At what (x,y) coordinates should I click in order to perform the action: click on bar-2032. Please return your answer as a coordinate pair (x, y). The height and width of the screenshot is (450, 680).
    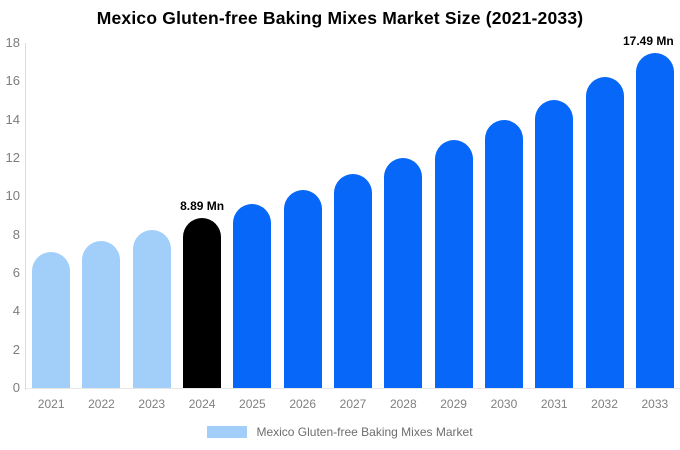
    Looking at the image, I should click on (604, 232).